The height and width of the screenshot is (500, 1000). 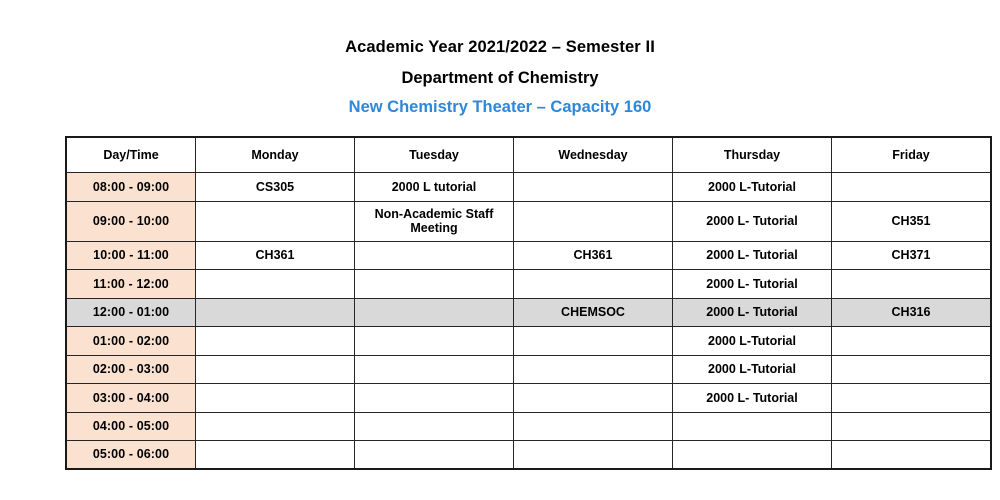 I want to click on time-slot-label: 12:00 - 01:00, so click(x=130, y=312).